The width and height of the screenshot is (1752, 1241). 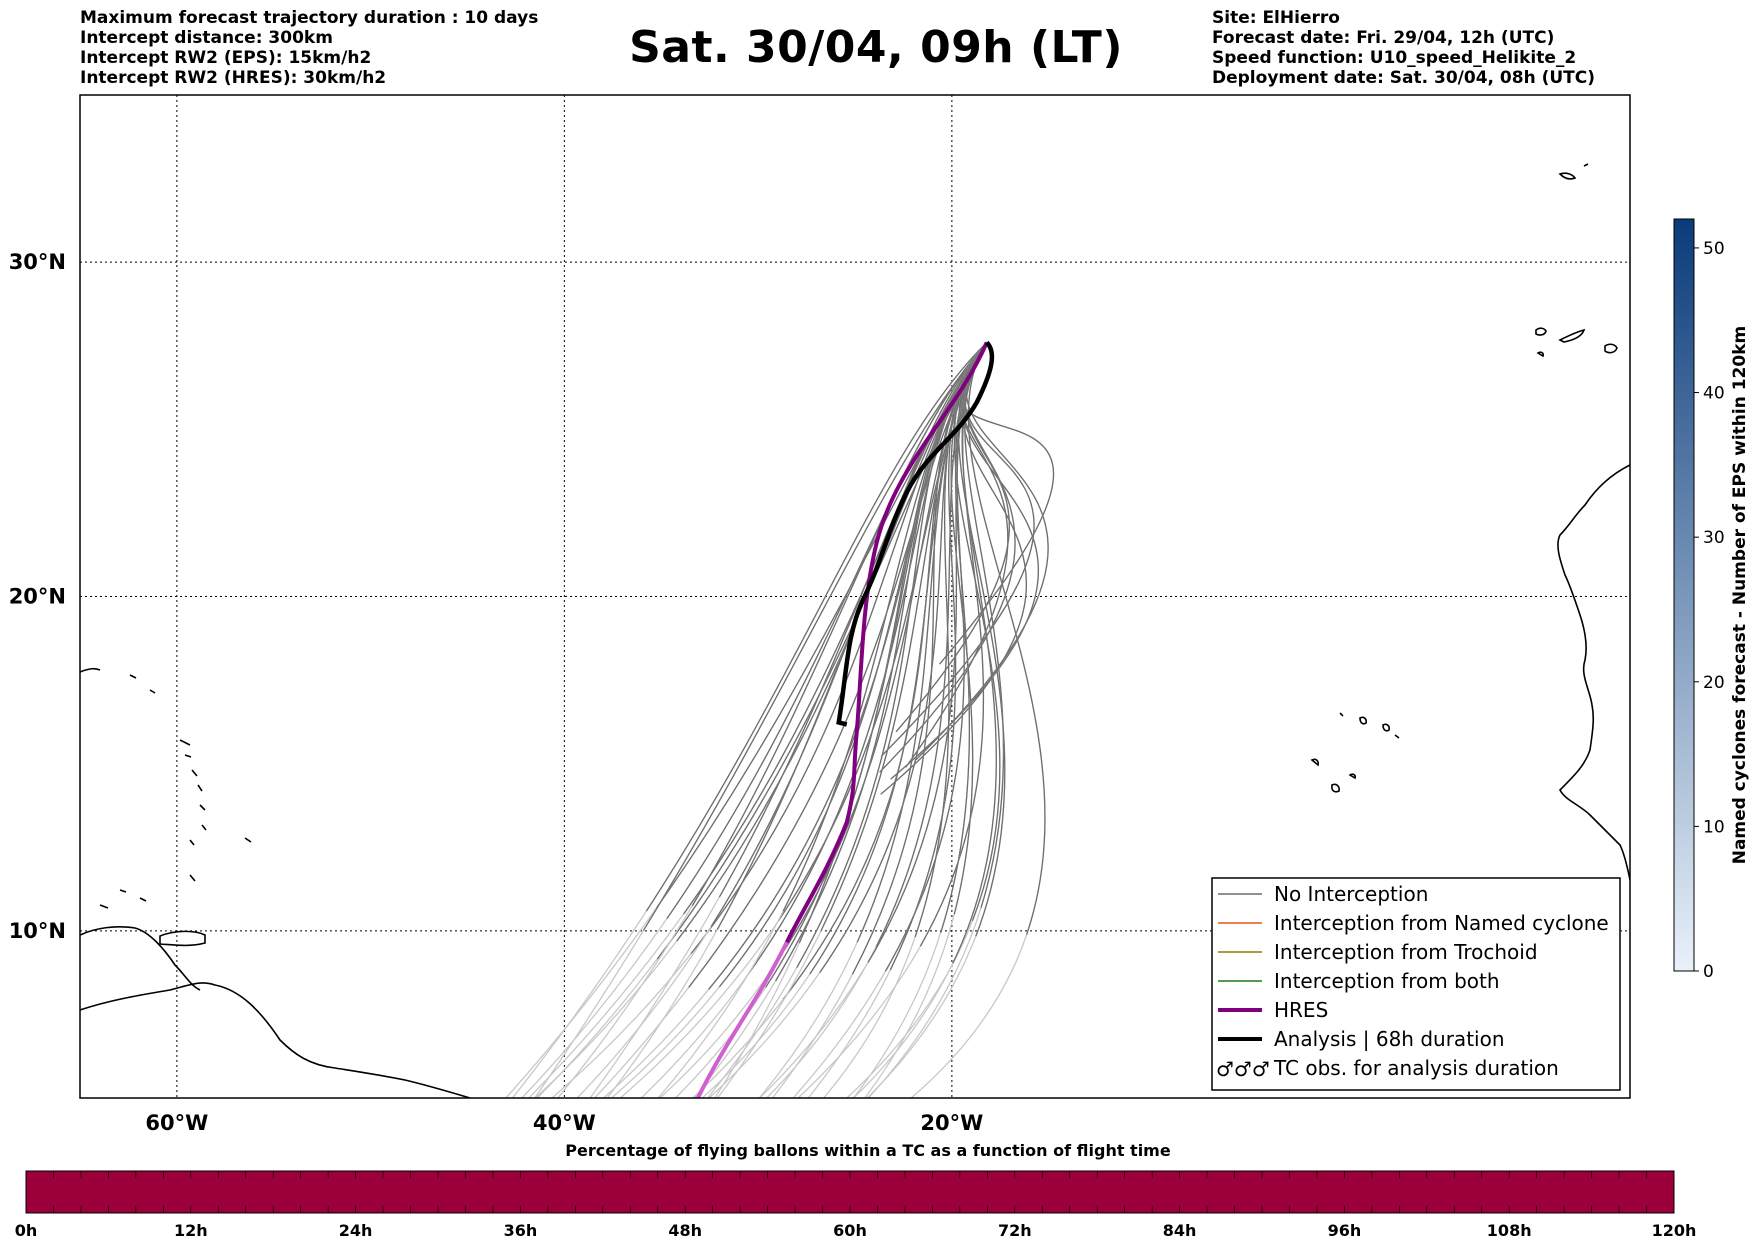 I want to click on legend-frame, so click(x=1416, y=984).